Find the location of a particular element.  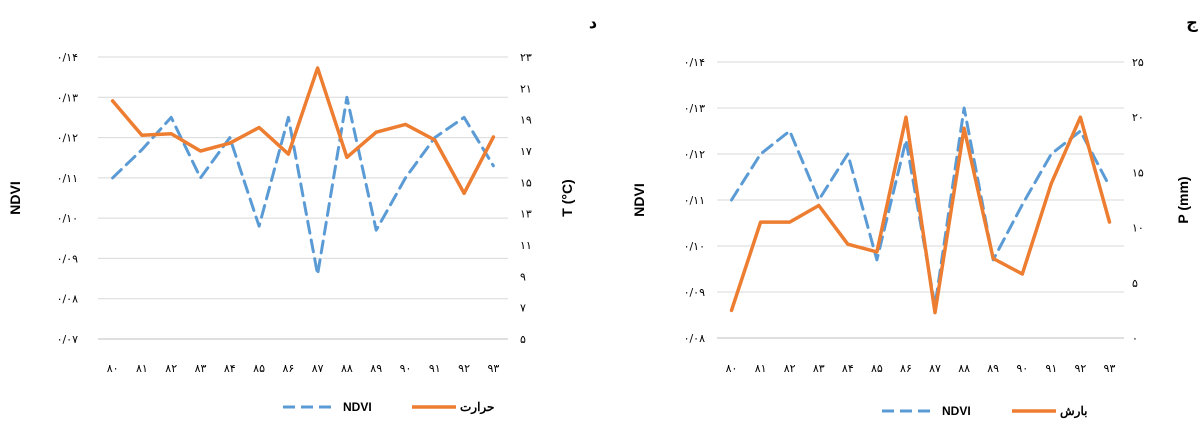

y-right-axis-title: T (°C) is located at coordinates (567, 197).